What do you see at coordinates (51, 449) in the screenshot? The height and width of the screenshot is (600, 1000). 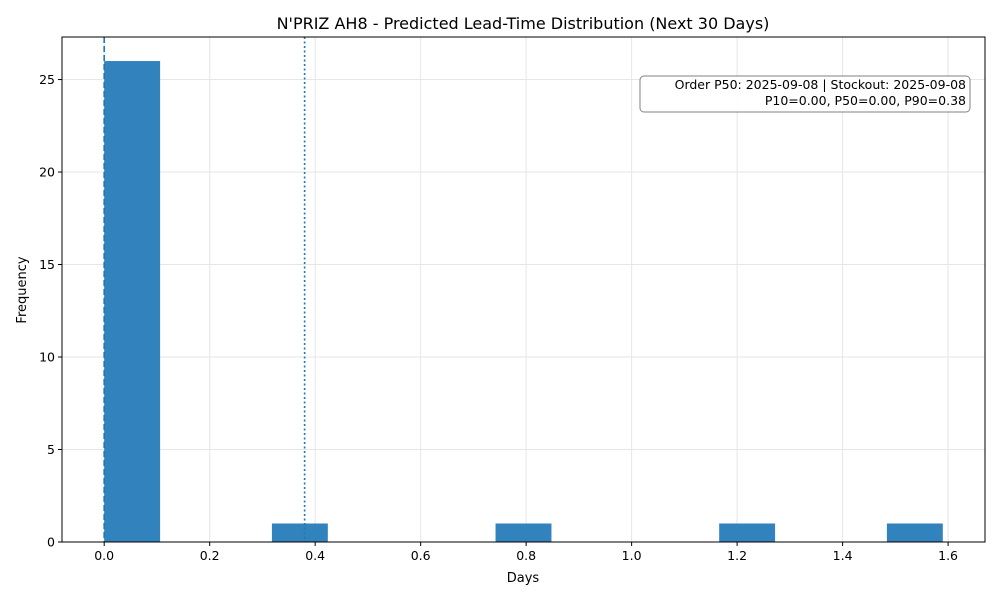 I see `y-tick-label-1: 5` at bounding box center [51, 449].